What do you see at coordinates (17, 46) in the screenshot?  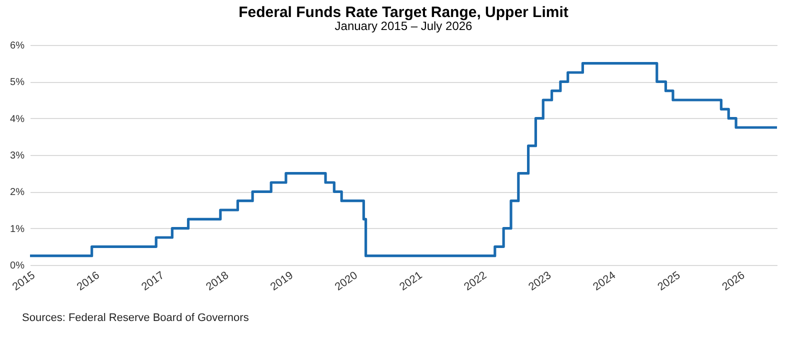 I see `y-tick-label: 6%` at bounding box center [17, 46].